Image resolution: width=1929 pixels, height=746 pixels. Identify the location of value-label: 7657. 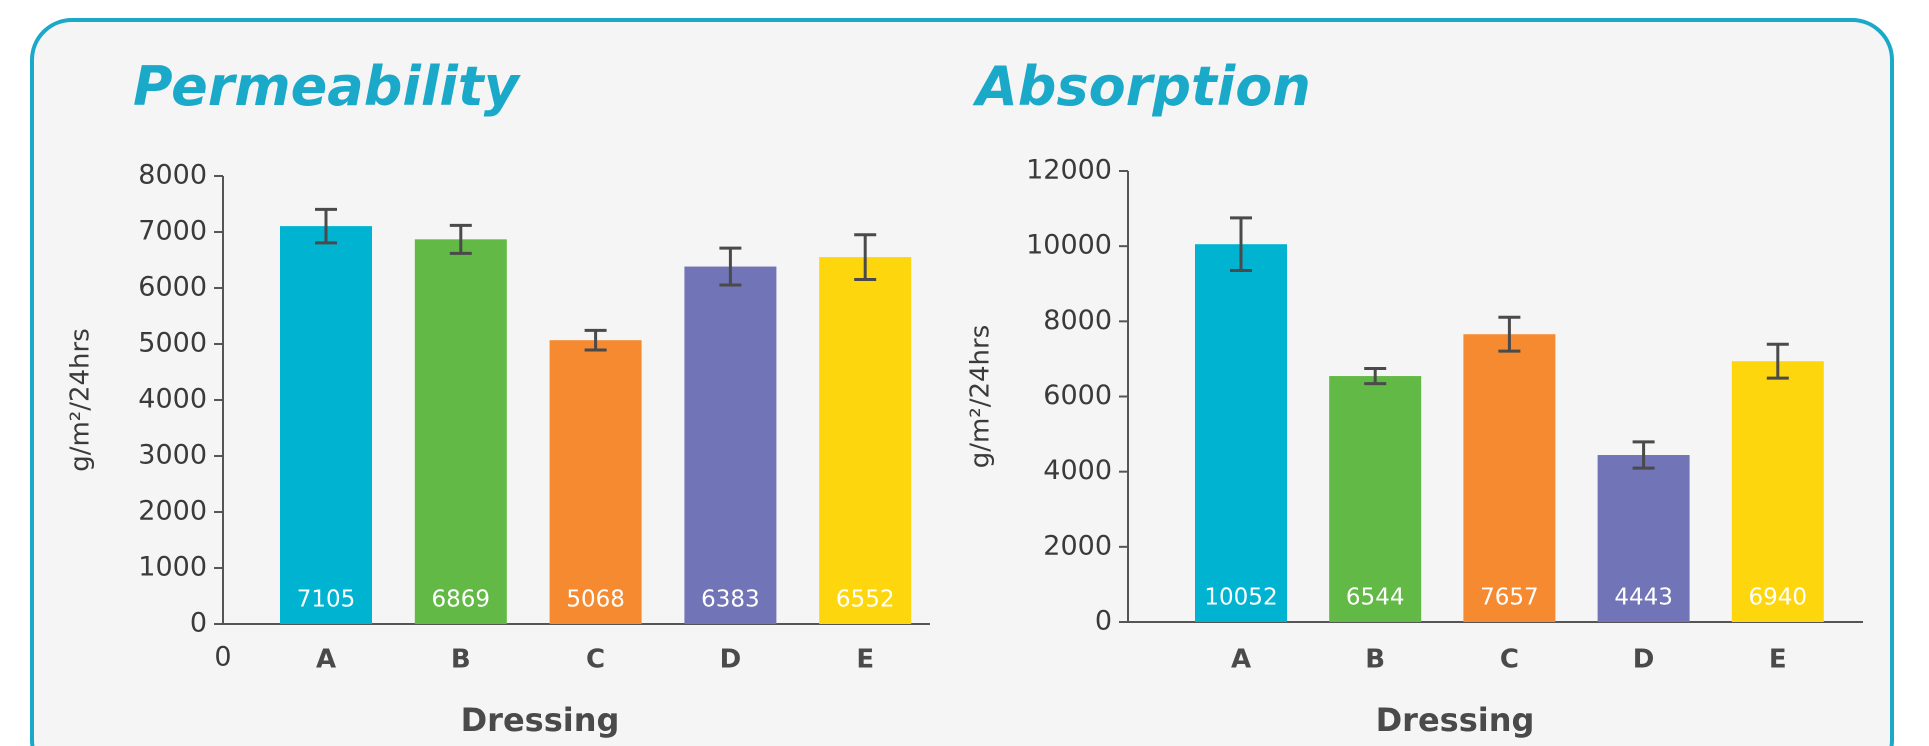
(1509, 598).